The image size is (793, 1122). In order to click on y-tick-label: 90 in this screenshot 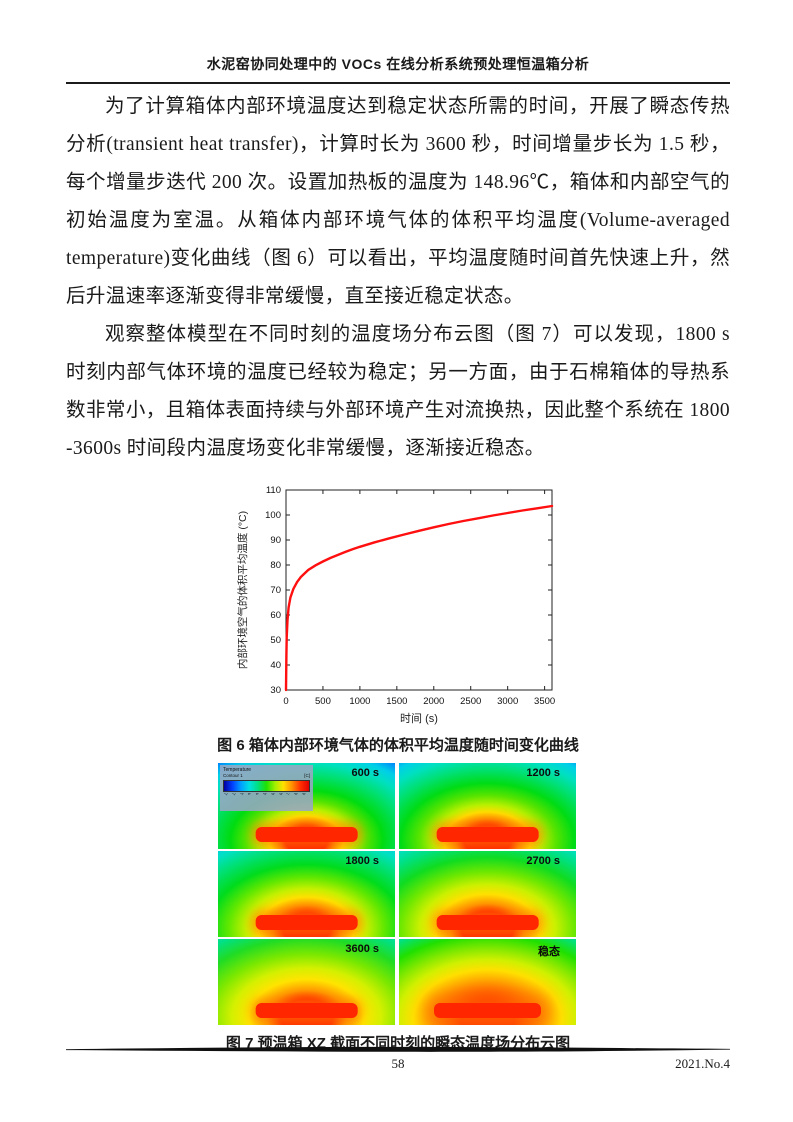, I will do `click(275, 540)`.